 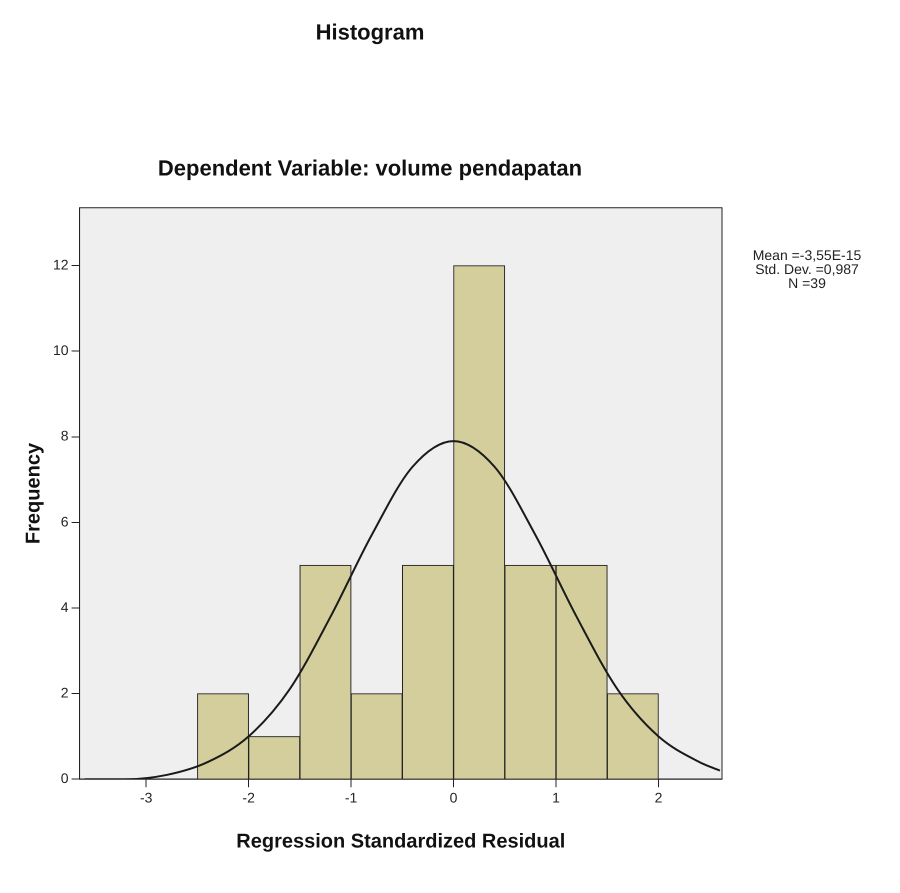 What do you see at coordinates (807, 268) in the screenshot?
I see `text: Std. Dev. =0,987` at bounding box center [807, 268].